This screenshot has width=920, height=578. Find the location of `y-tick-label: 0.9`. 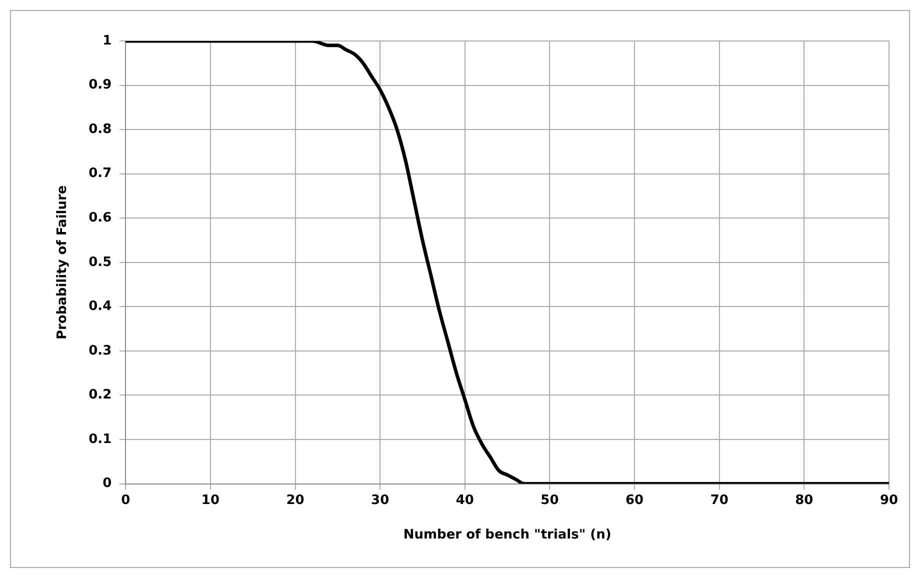

y-tick-label: 0.9 is located at coordinates (100, 85).